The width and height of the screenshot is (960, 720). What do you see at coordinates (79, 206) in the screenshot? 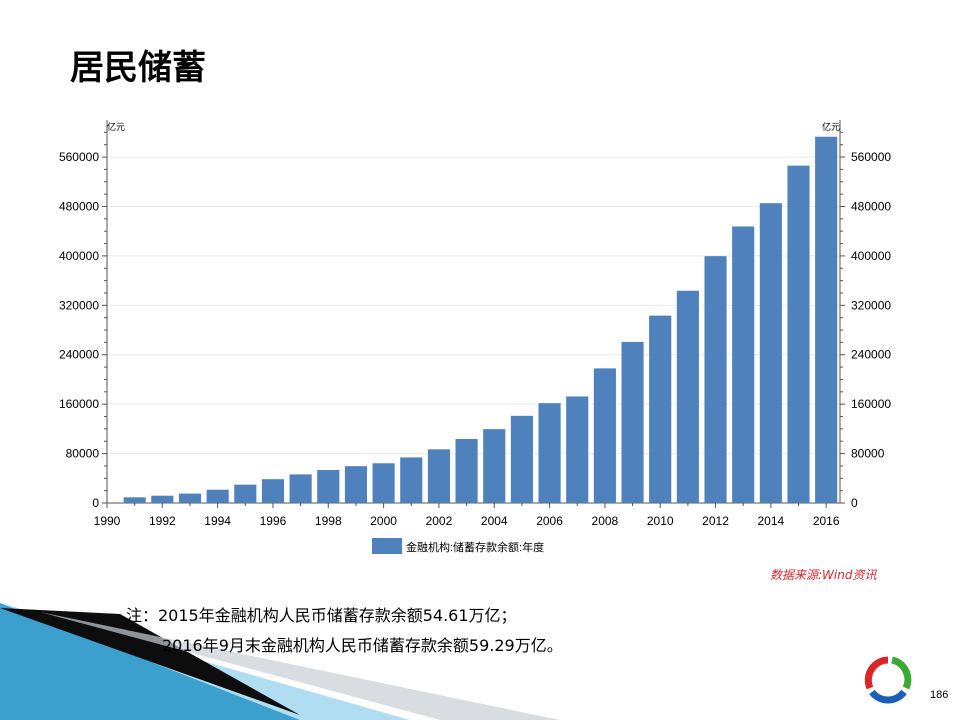
I see `y-tick-label-left: 480000` at bounding box center [79, 206].